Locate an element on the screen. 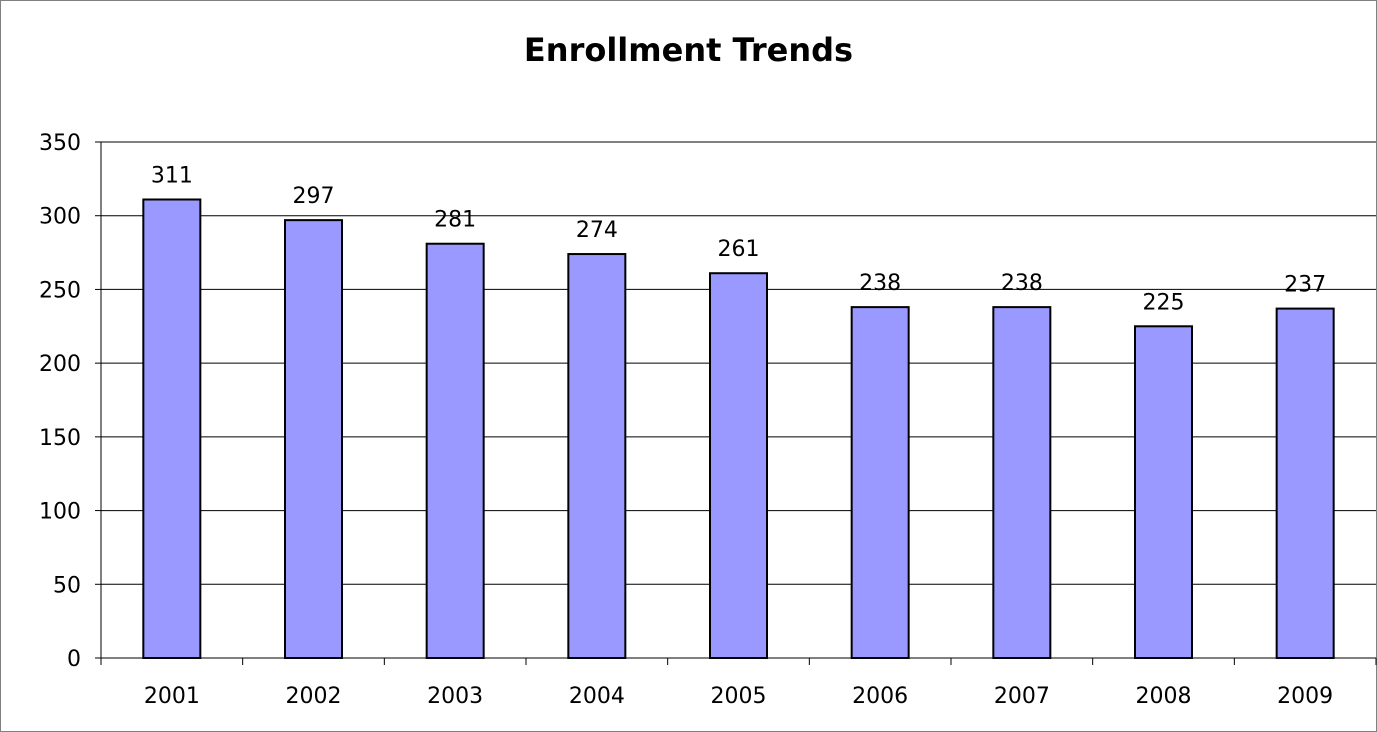  x-tick-label-2005: 2005 is located at coordinates (739, 696).